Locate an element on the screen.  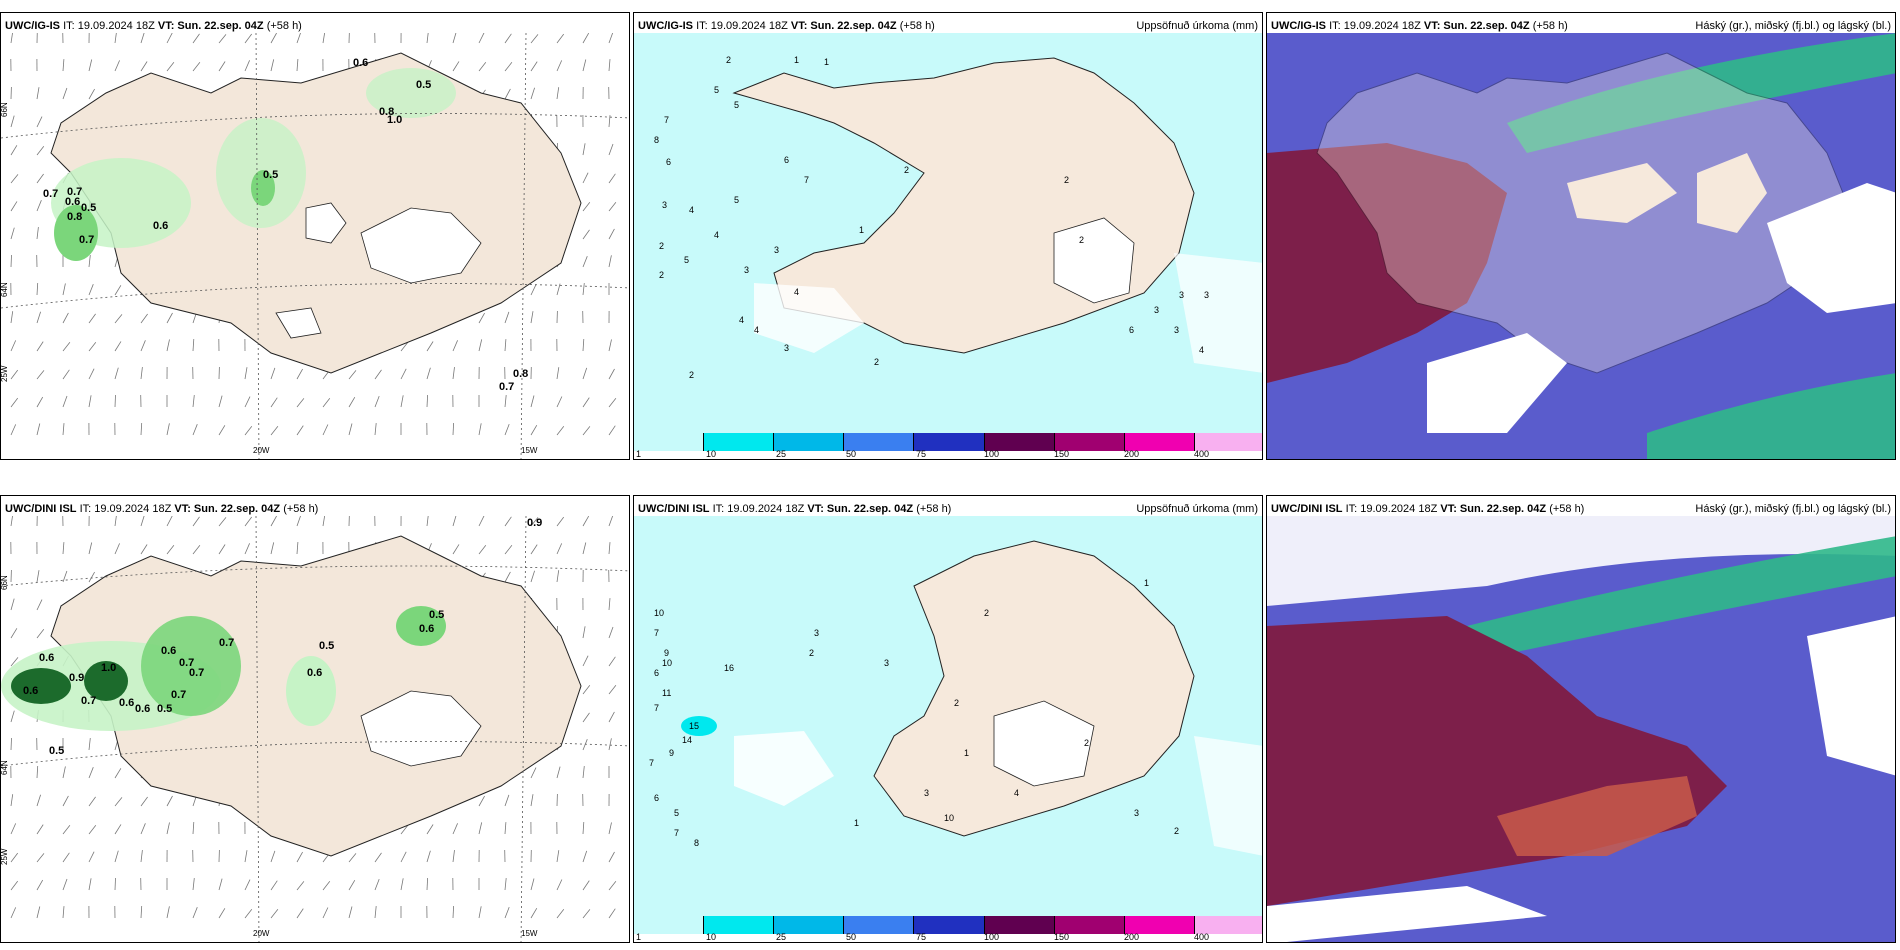
model-name: UWC/DINI ISL is located at coordinates (1307, 509).